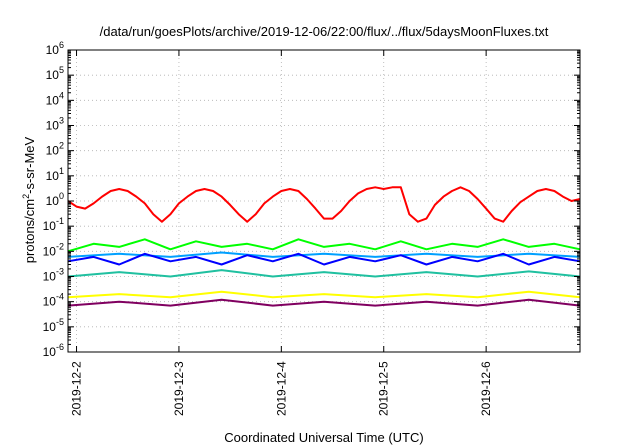 This screenshot has width=640, height=448. Describe the element at coordinates (61, 95) in the screenshot. I see `y-tick-exponent: 4` at that location.